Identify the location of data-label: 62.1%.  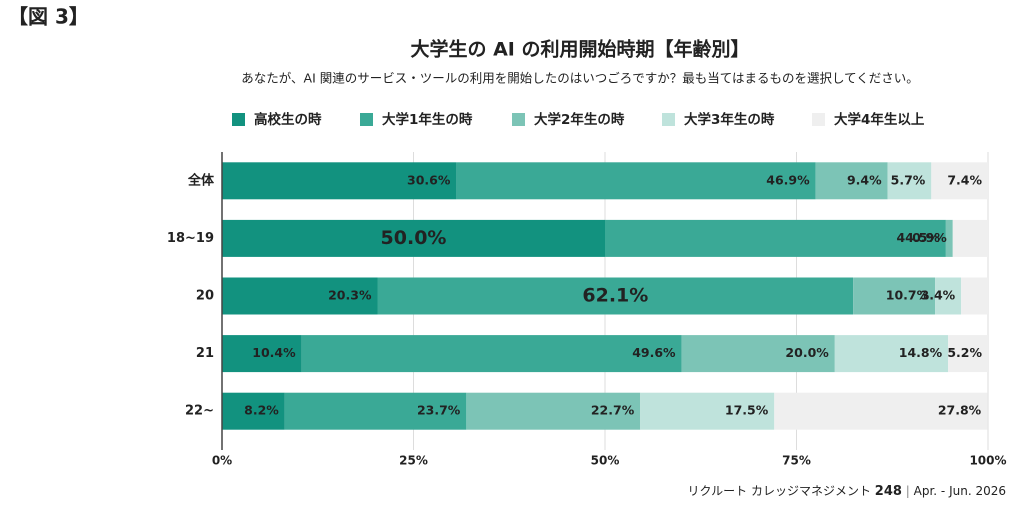
(615, 296).